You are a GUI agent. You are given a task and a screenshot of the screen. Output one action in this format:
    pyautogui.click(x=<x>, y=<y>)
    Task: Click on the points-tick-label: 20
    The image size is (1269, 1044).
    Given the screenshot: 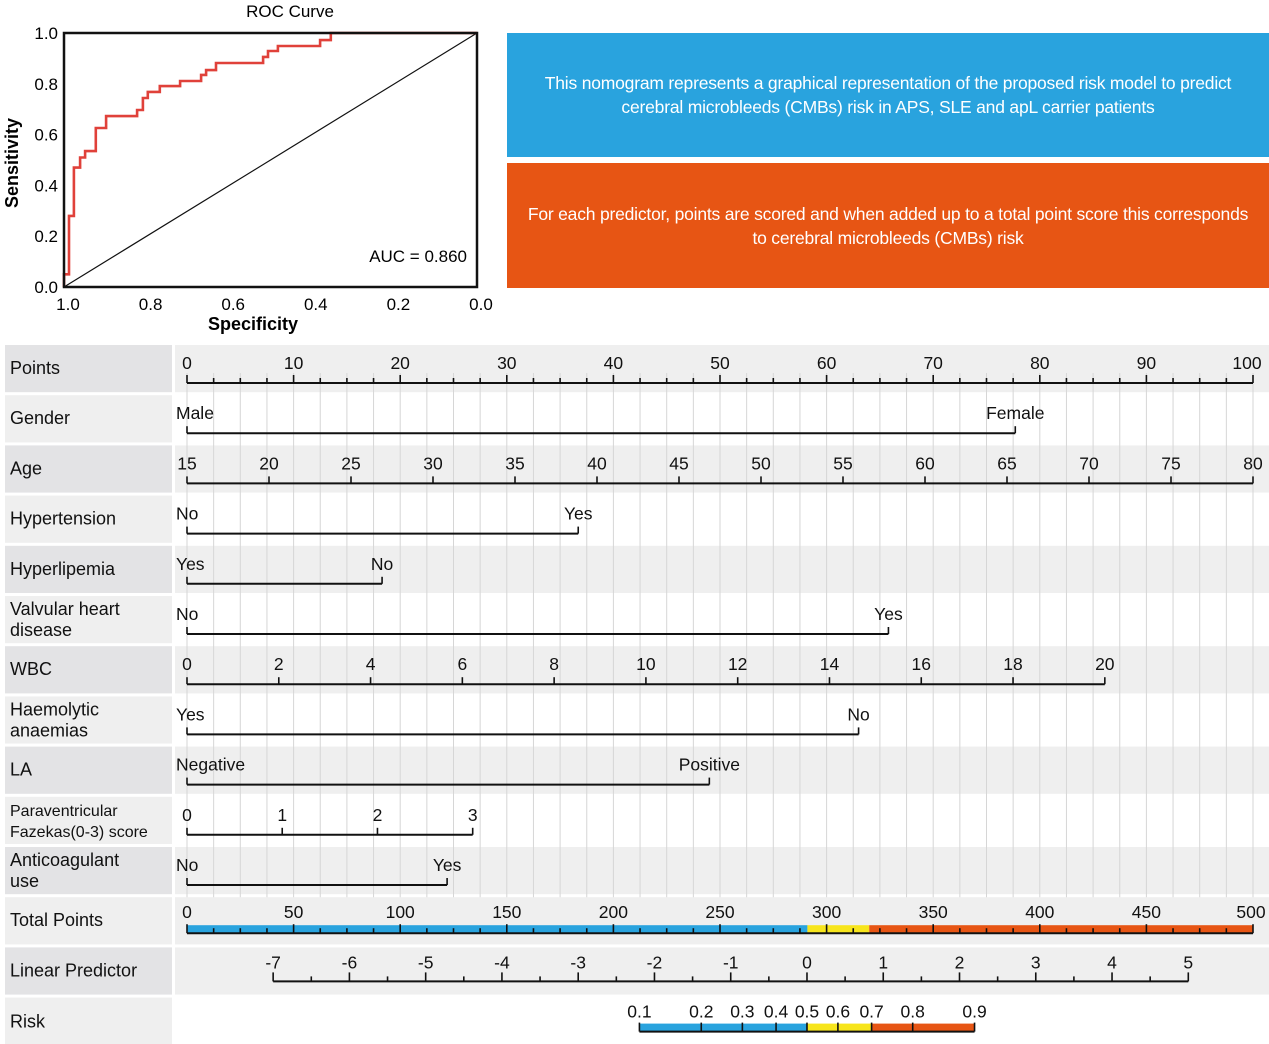 What is the action you would take?
    pyautogui.click(x=400, y=363)
    